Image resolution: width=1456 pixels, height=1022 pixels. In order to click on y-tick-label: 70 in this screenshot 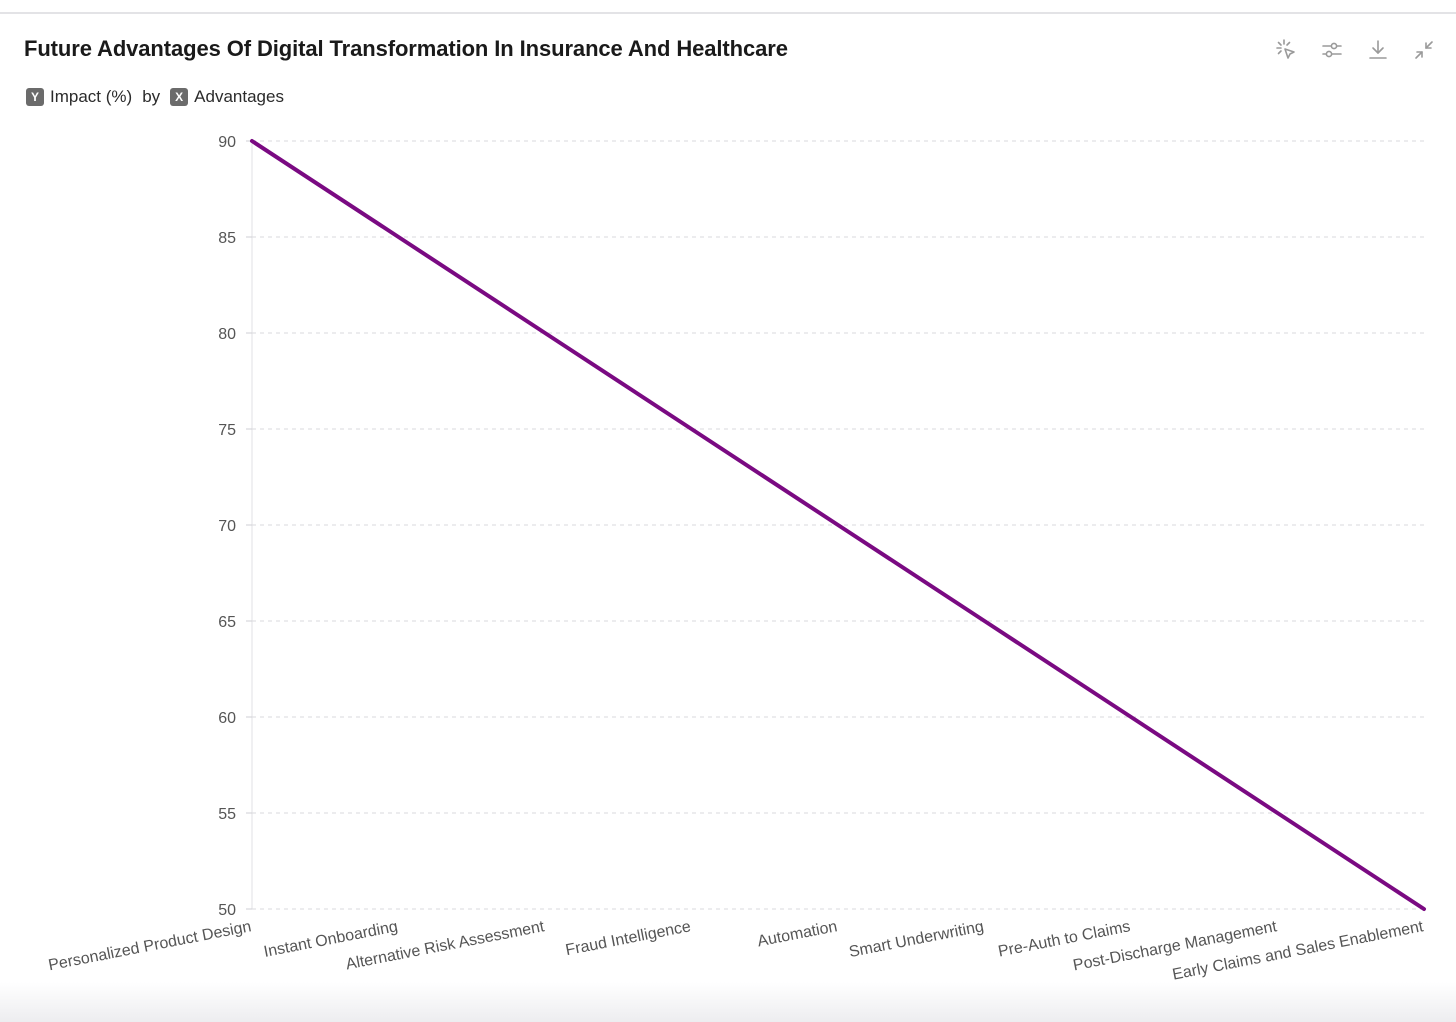, I will do `click(227, 526)`.